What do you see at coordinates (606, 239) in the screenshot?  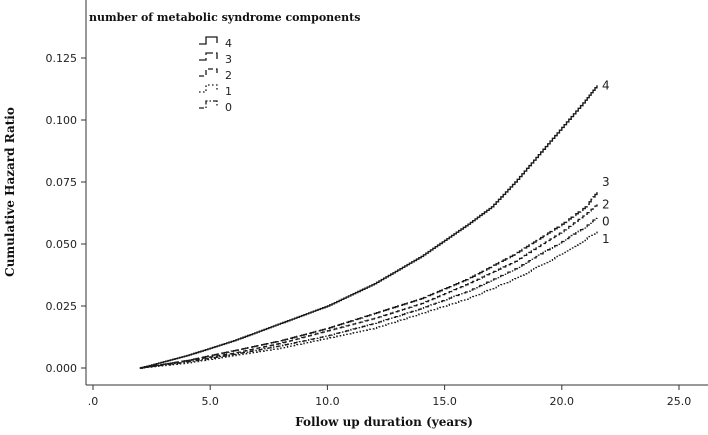 I see `end-label-1: 1` at bounding box center [606, 239].